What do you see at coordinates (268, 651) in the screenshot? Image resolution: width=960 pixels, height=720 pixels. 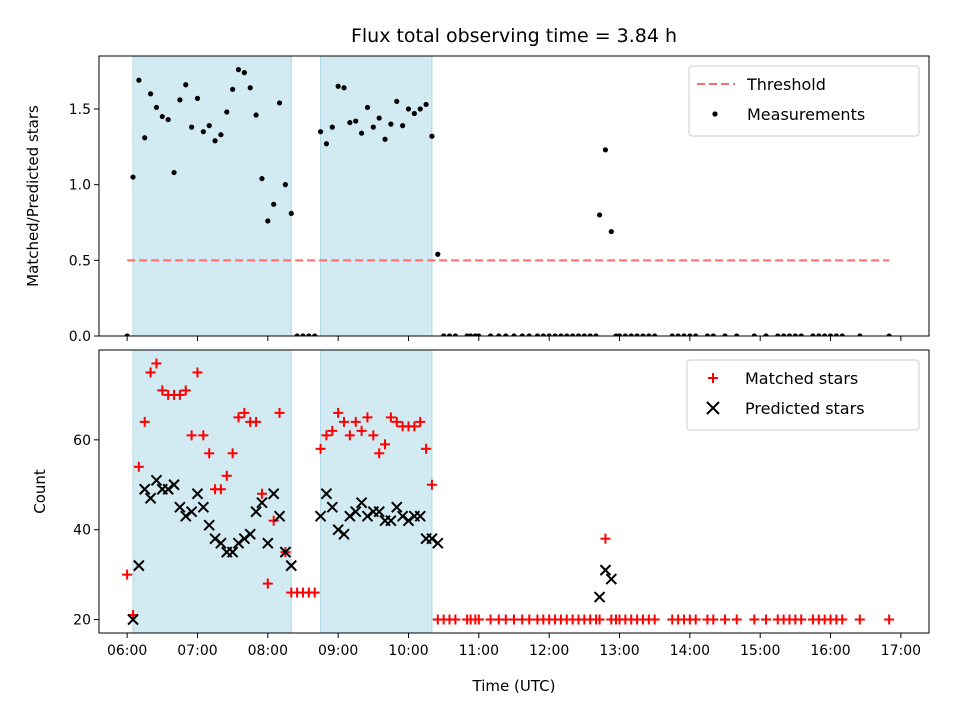 I see `x-tick-label: 08:00` at bounding box center [268, 651].